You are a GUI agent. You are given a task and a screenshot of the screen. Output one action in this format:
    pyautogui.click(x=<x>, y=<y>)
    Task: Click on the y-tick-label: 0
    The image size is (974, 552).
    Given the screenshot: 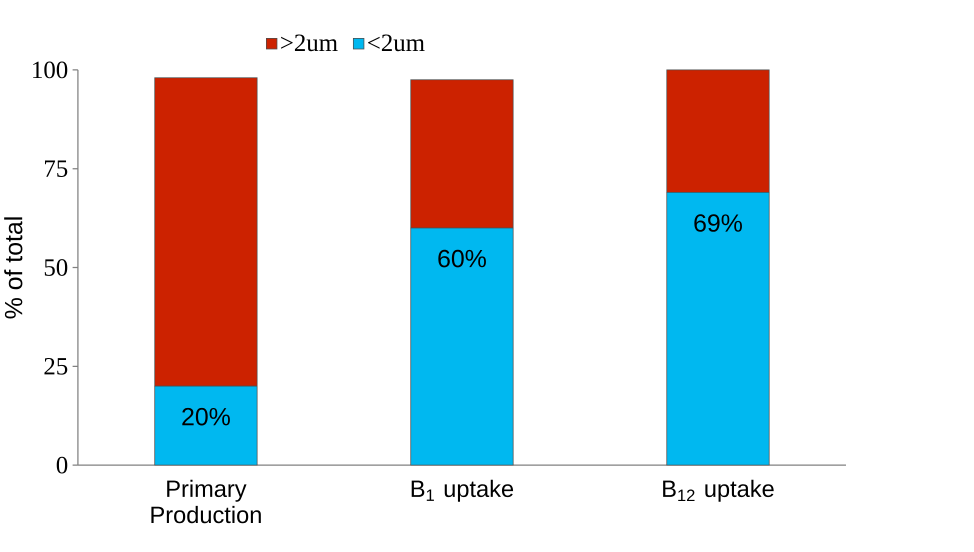 What is the action you would take?
    pyautogui.click(x=62, y=465)
    